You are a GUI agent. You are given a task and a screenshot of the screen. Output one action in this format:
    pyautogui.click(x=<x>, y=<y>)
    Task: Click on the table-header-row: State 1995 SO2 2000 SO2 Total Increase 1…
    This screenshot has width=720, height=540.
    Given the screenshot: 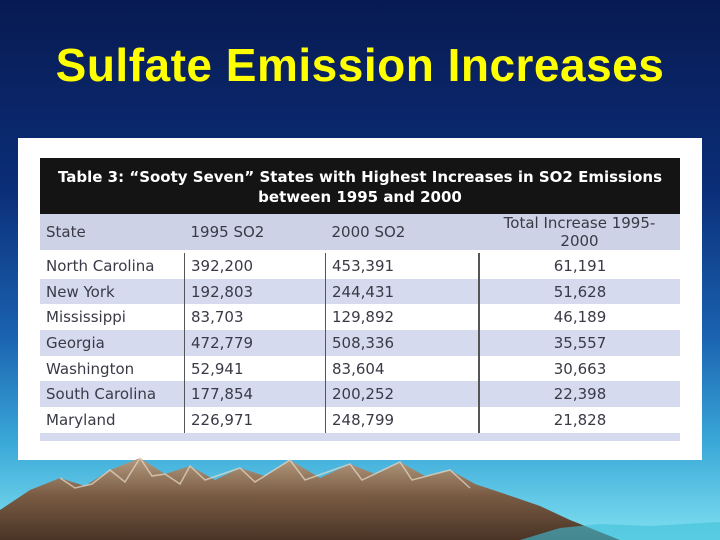 What is the action you would take?
    pyautogui.click(x=360, y=233)
    